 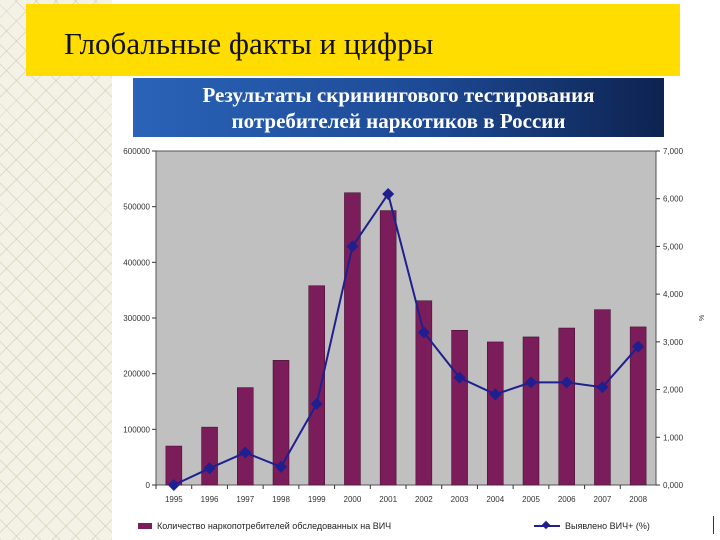 What do you see at coordinates (547, 526) in the screenshot?
I see `legend-line-swatch` at bounding box center [547, 526].